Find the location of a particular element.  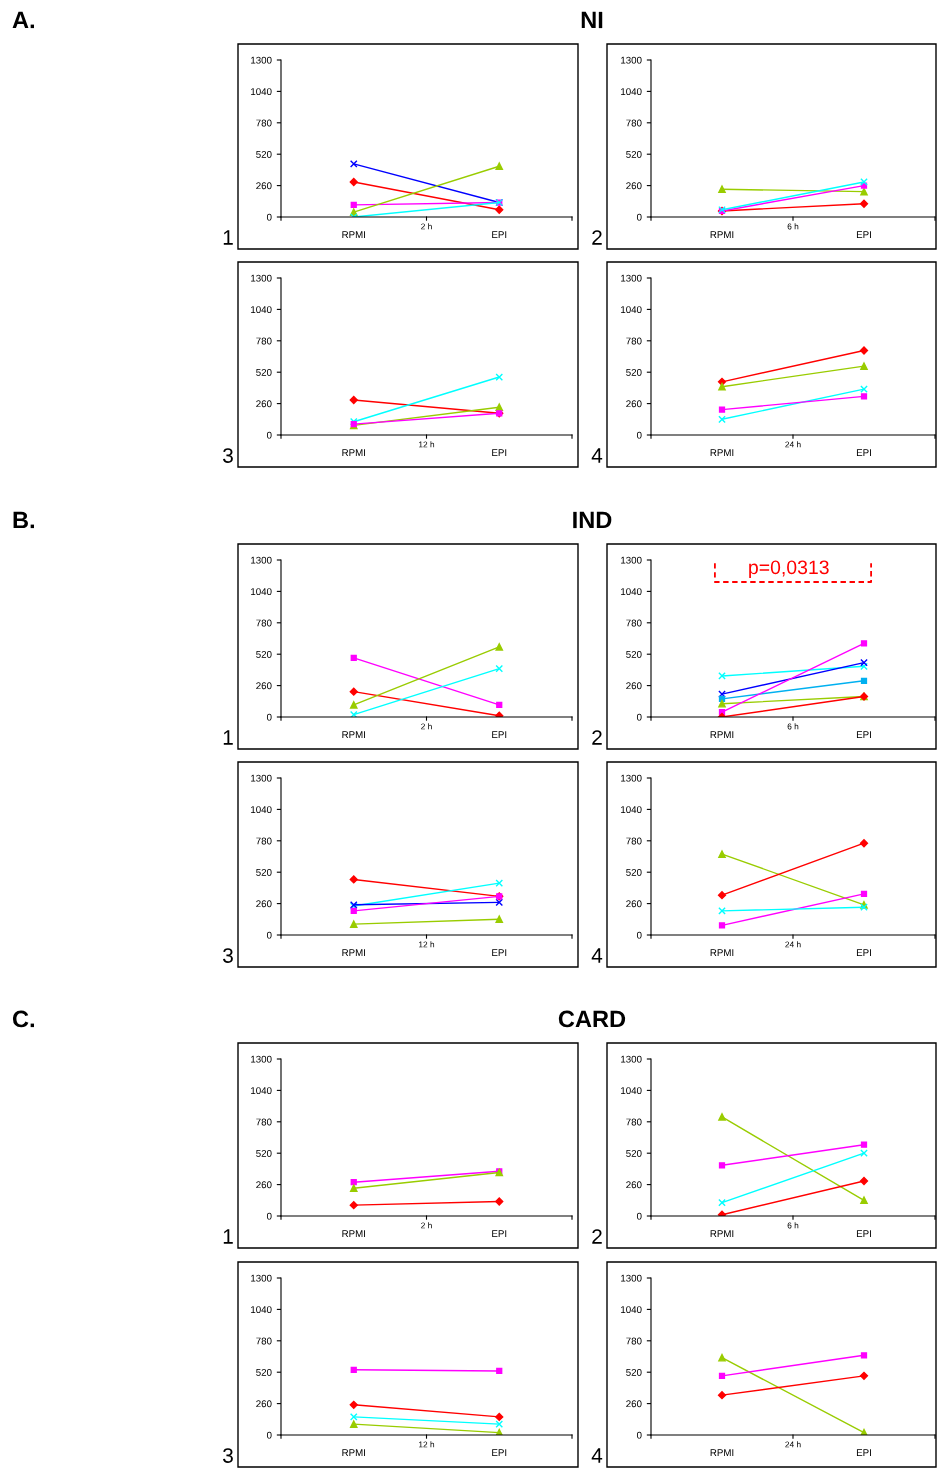

text: C. is located at coordinates (23, 1019).